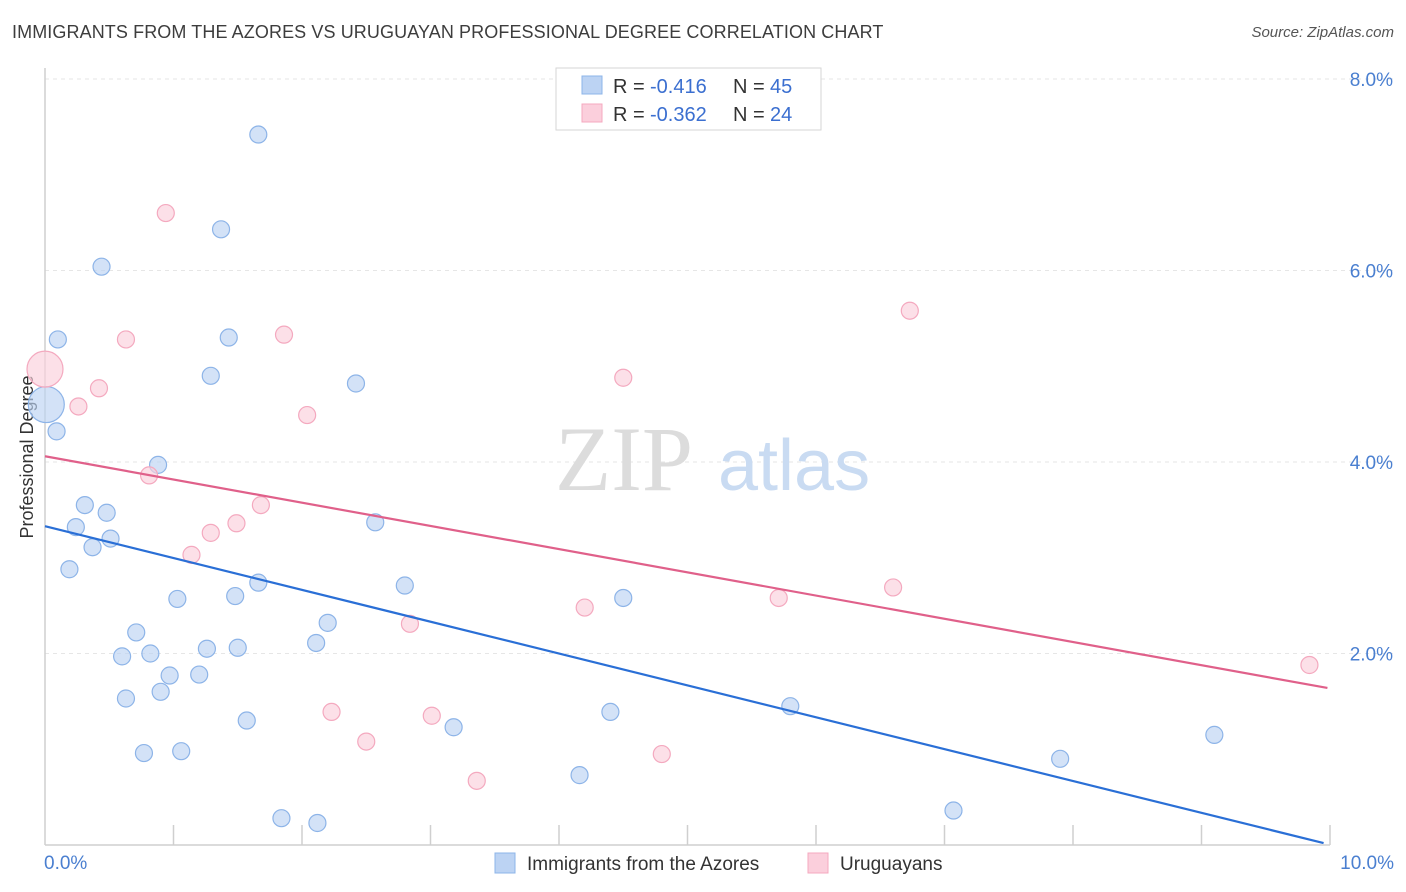 This screenshot has height=892, width=1406. Describe the element at coordinates (794, 466) in the screenshot. I see `watermark-atlas: atlas` at that location.